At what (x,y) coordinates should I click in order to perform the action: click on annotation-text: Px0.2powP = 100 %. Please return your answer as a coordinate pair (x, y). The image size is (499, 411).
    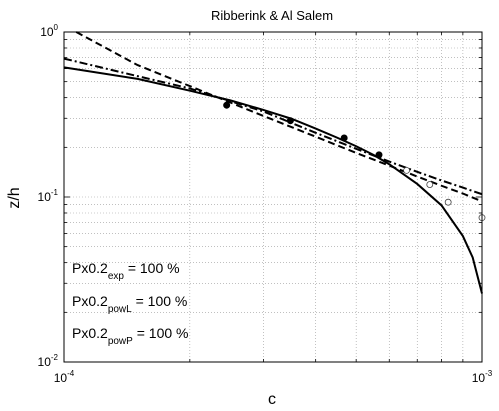
    Looking at the image, I should click on (130, 336).